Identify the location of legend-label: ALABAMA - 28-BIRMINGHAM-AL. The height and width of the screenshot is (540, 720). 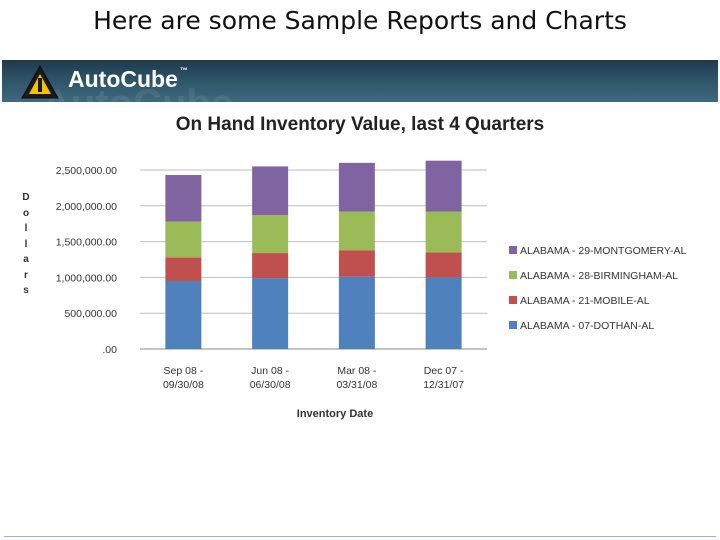
(599, 276).